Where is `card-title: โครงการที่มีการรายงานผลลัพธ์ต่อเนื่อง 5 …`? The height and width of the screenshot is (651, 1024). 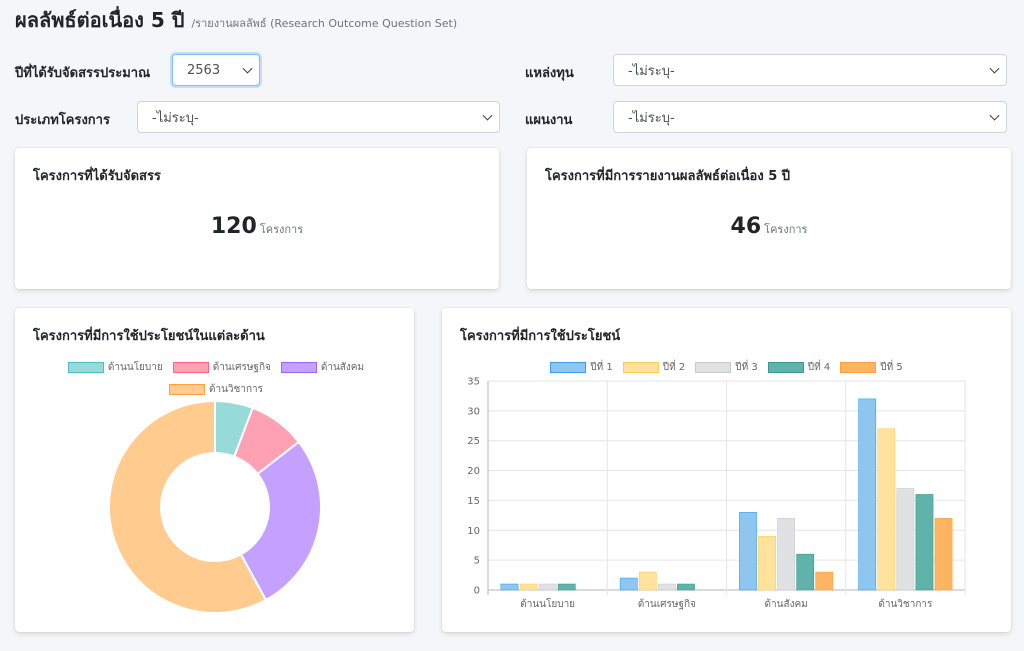
card-title: โครงการที่มีการรายงานผลลัพธ์ต่อเนื่อง 5 … is located at coordinates (668, 176).